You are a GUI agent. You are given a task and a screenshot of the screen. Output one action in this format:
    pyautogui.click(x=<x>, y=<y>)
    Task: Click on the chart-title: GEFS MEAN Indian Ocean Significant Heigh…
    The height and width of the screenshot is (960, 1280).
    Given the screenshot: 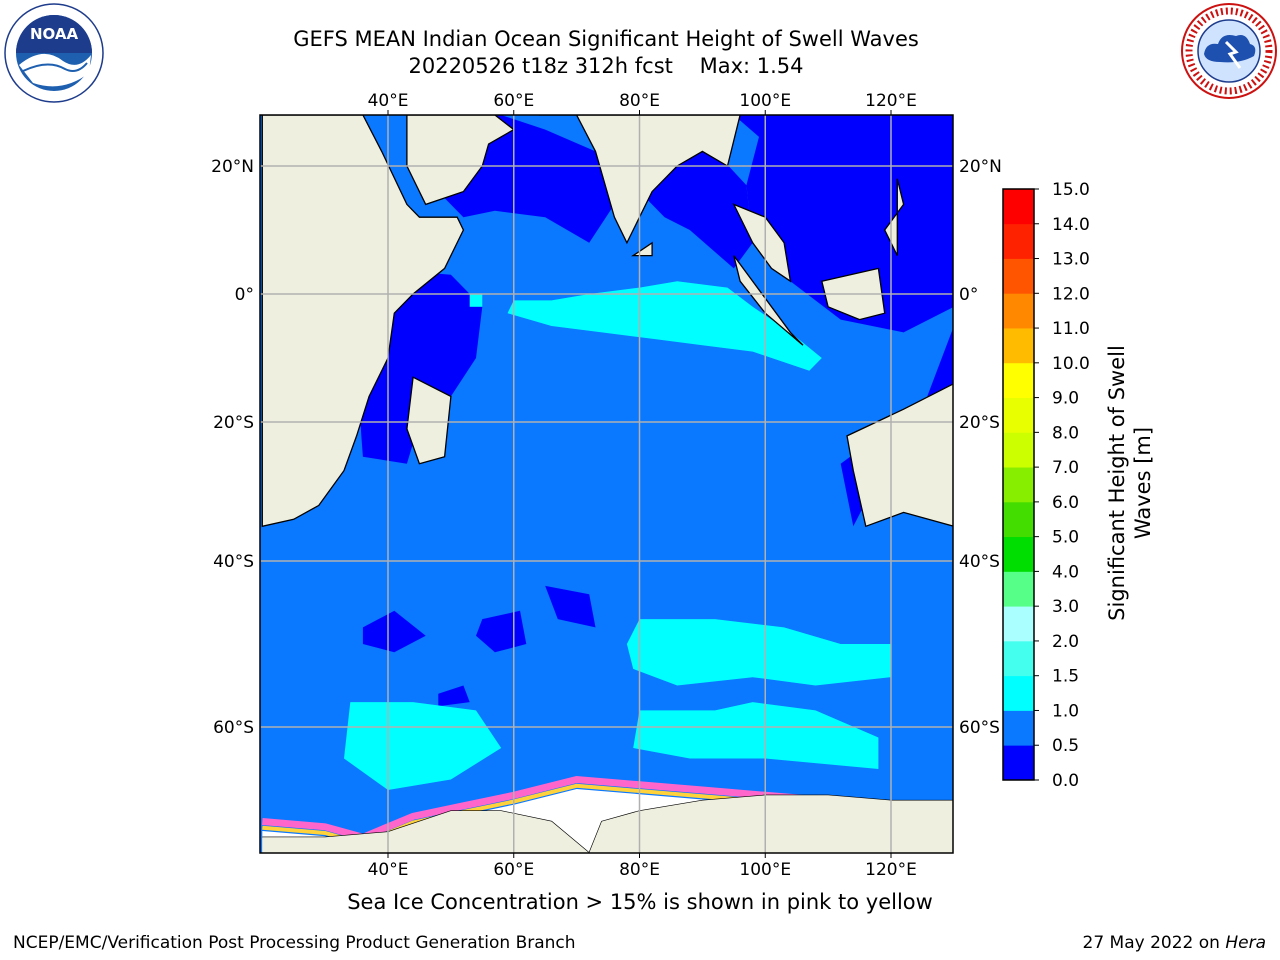 What is the action you would take?
    pyautogui.click(x=606, y=39)
    